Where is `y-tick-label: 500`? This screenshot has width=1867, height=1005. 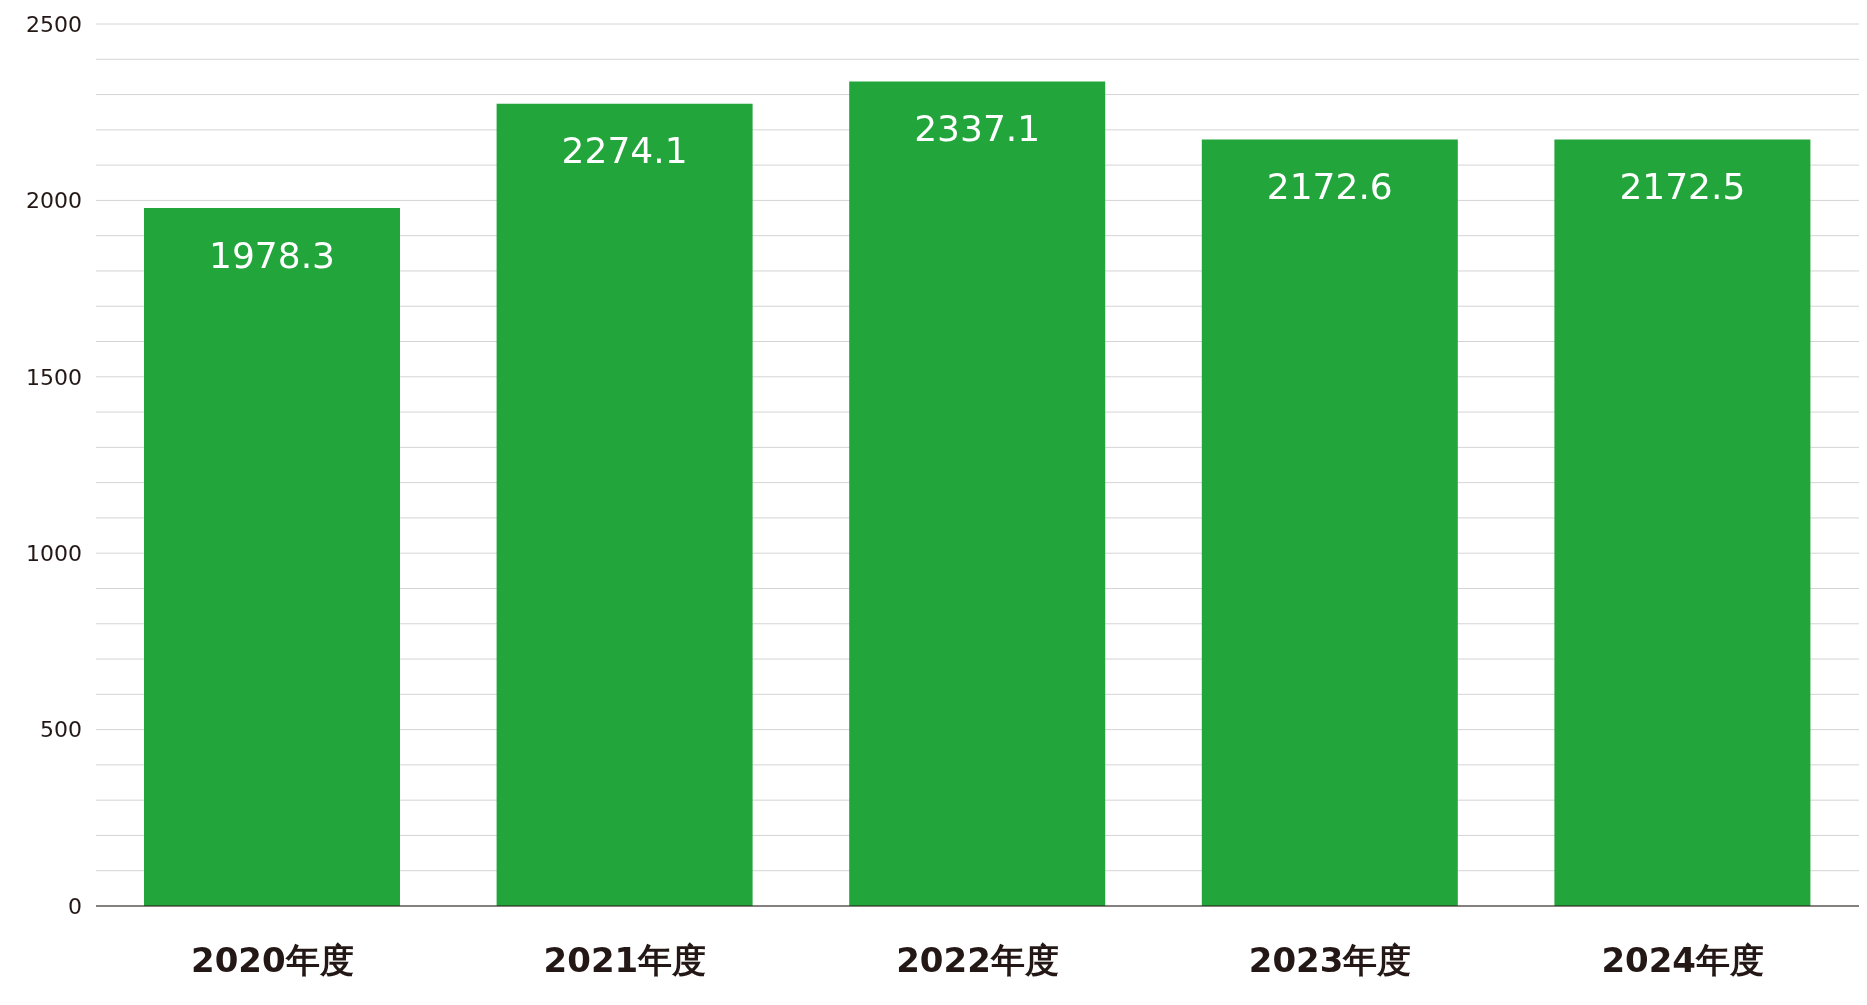 y-tick-label: 500 is located at coordinates (61, 730).